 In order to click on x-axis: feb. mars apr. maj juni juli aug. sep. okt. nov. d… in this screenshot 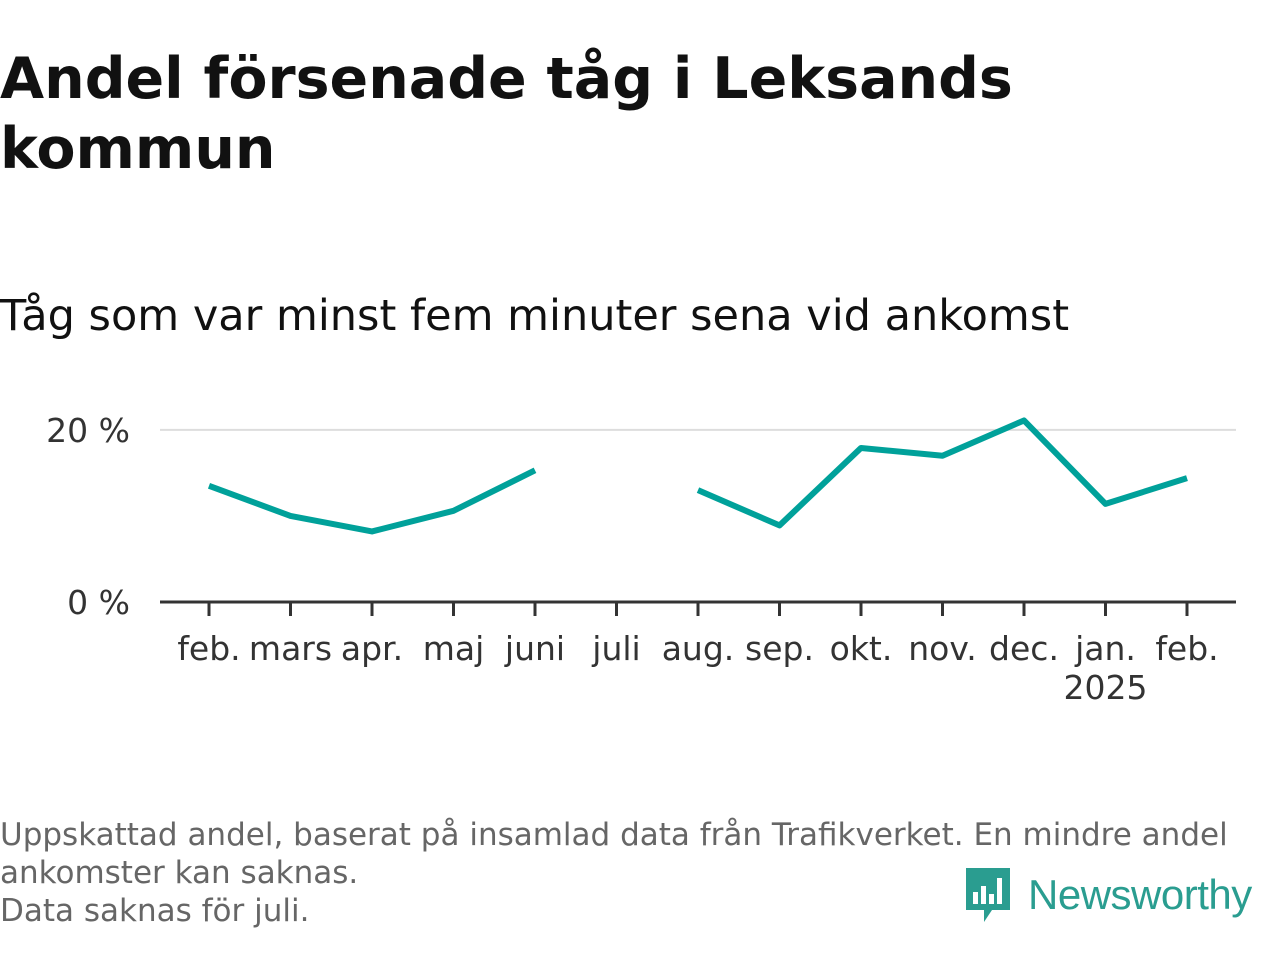, I will do `click(698, 653)`.